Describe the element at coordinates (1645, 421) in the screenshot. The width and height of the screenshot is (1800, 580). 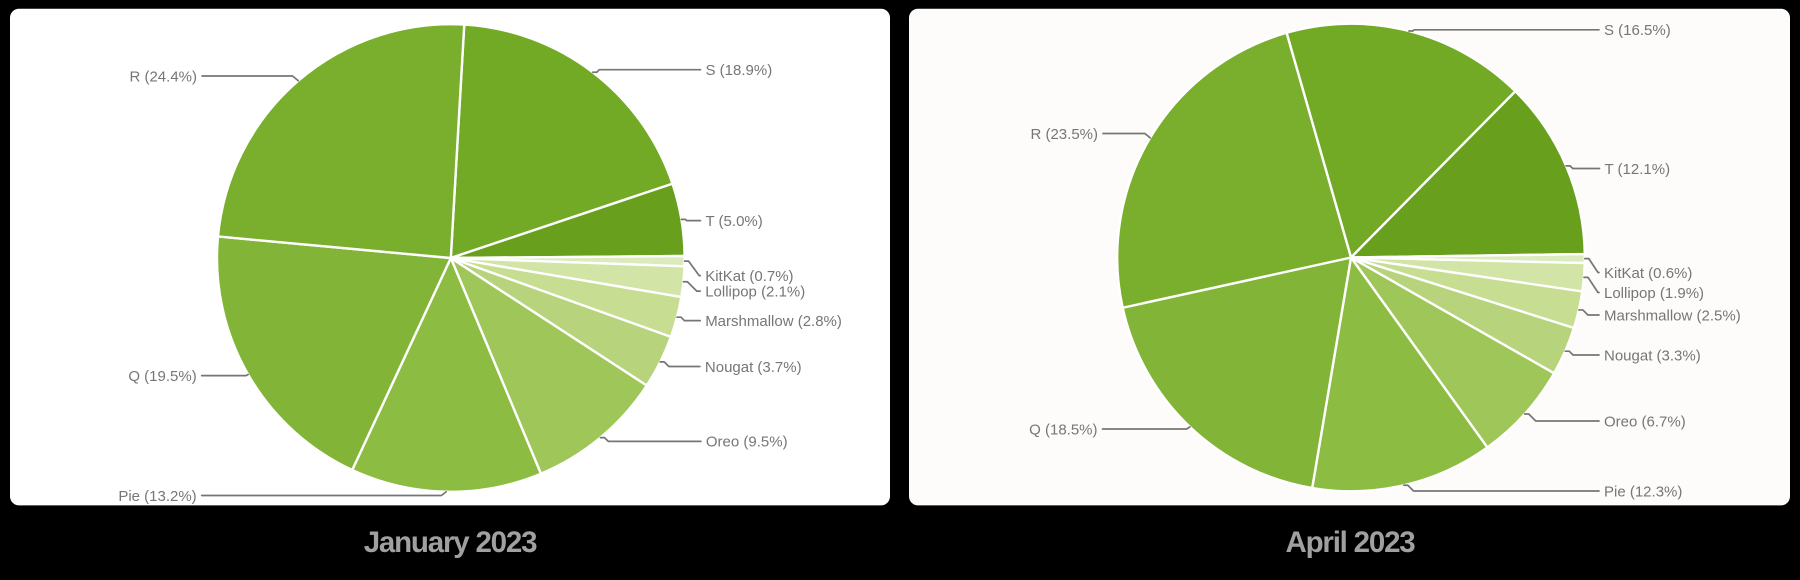
I see `svg-text: Oreo (6.7%)` at that location.